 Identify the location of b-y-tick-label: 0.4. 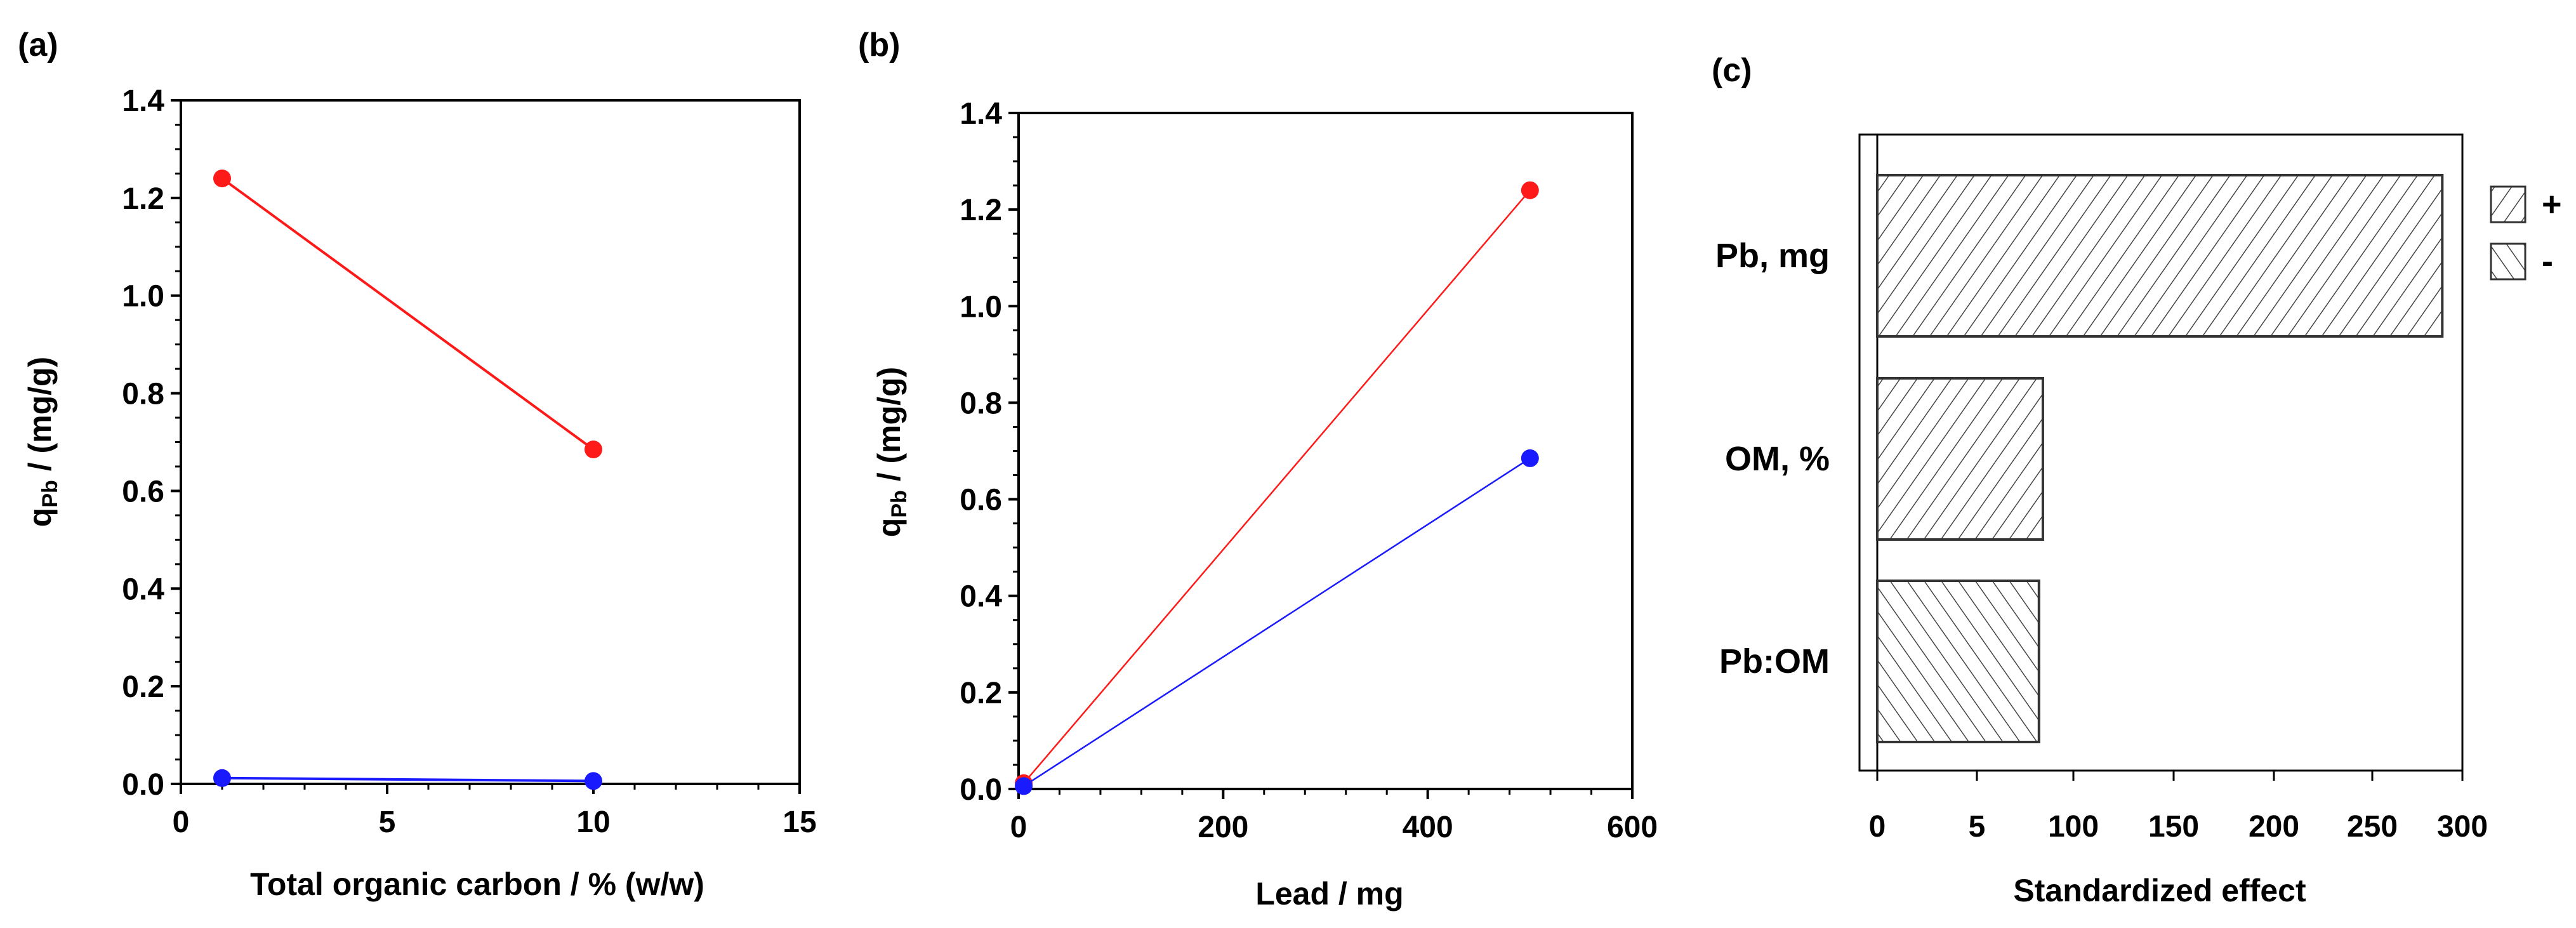
(981, 597).